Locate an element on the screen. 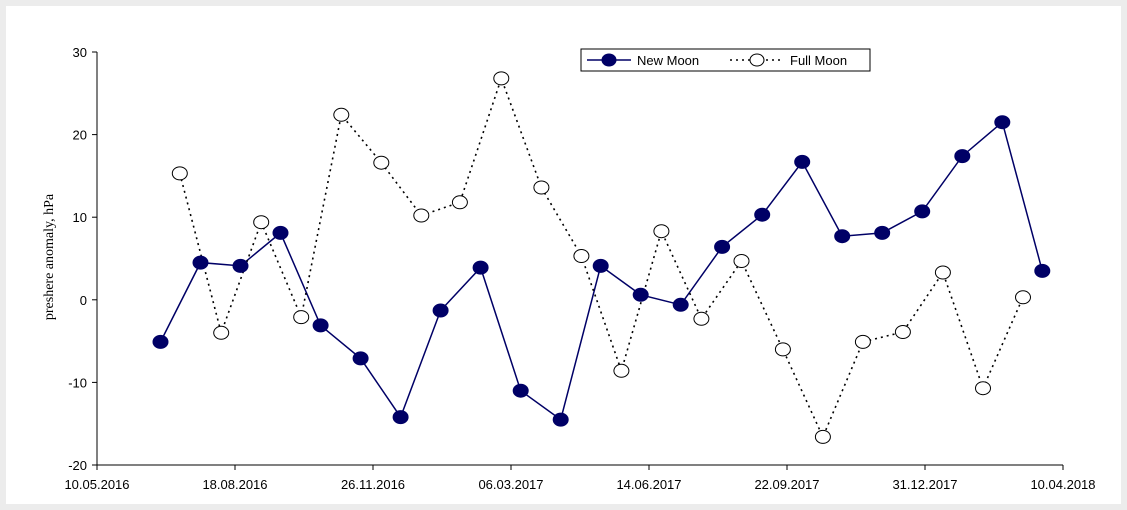 This screenshot has width=1127, height=510. y-axis-ticks: 30 20 10 0 -10 -20 is located at coordinates (82, 259).